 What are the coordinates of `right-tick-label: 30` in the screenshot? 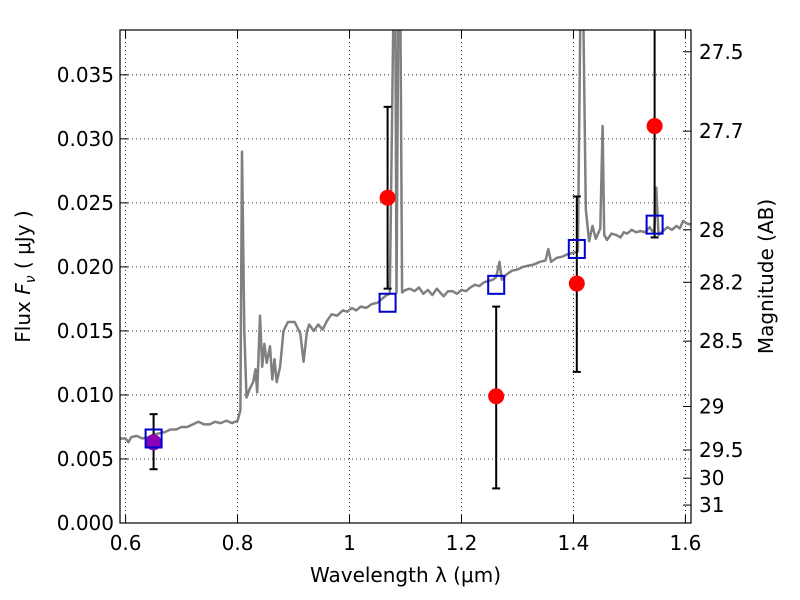 It's located at (711, 478).